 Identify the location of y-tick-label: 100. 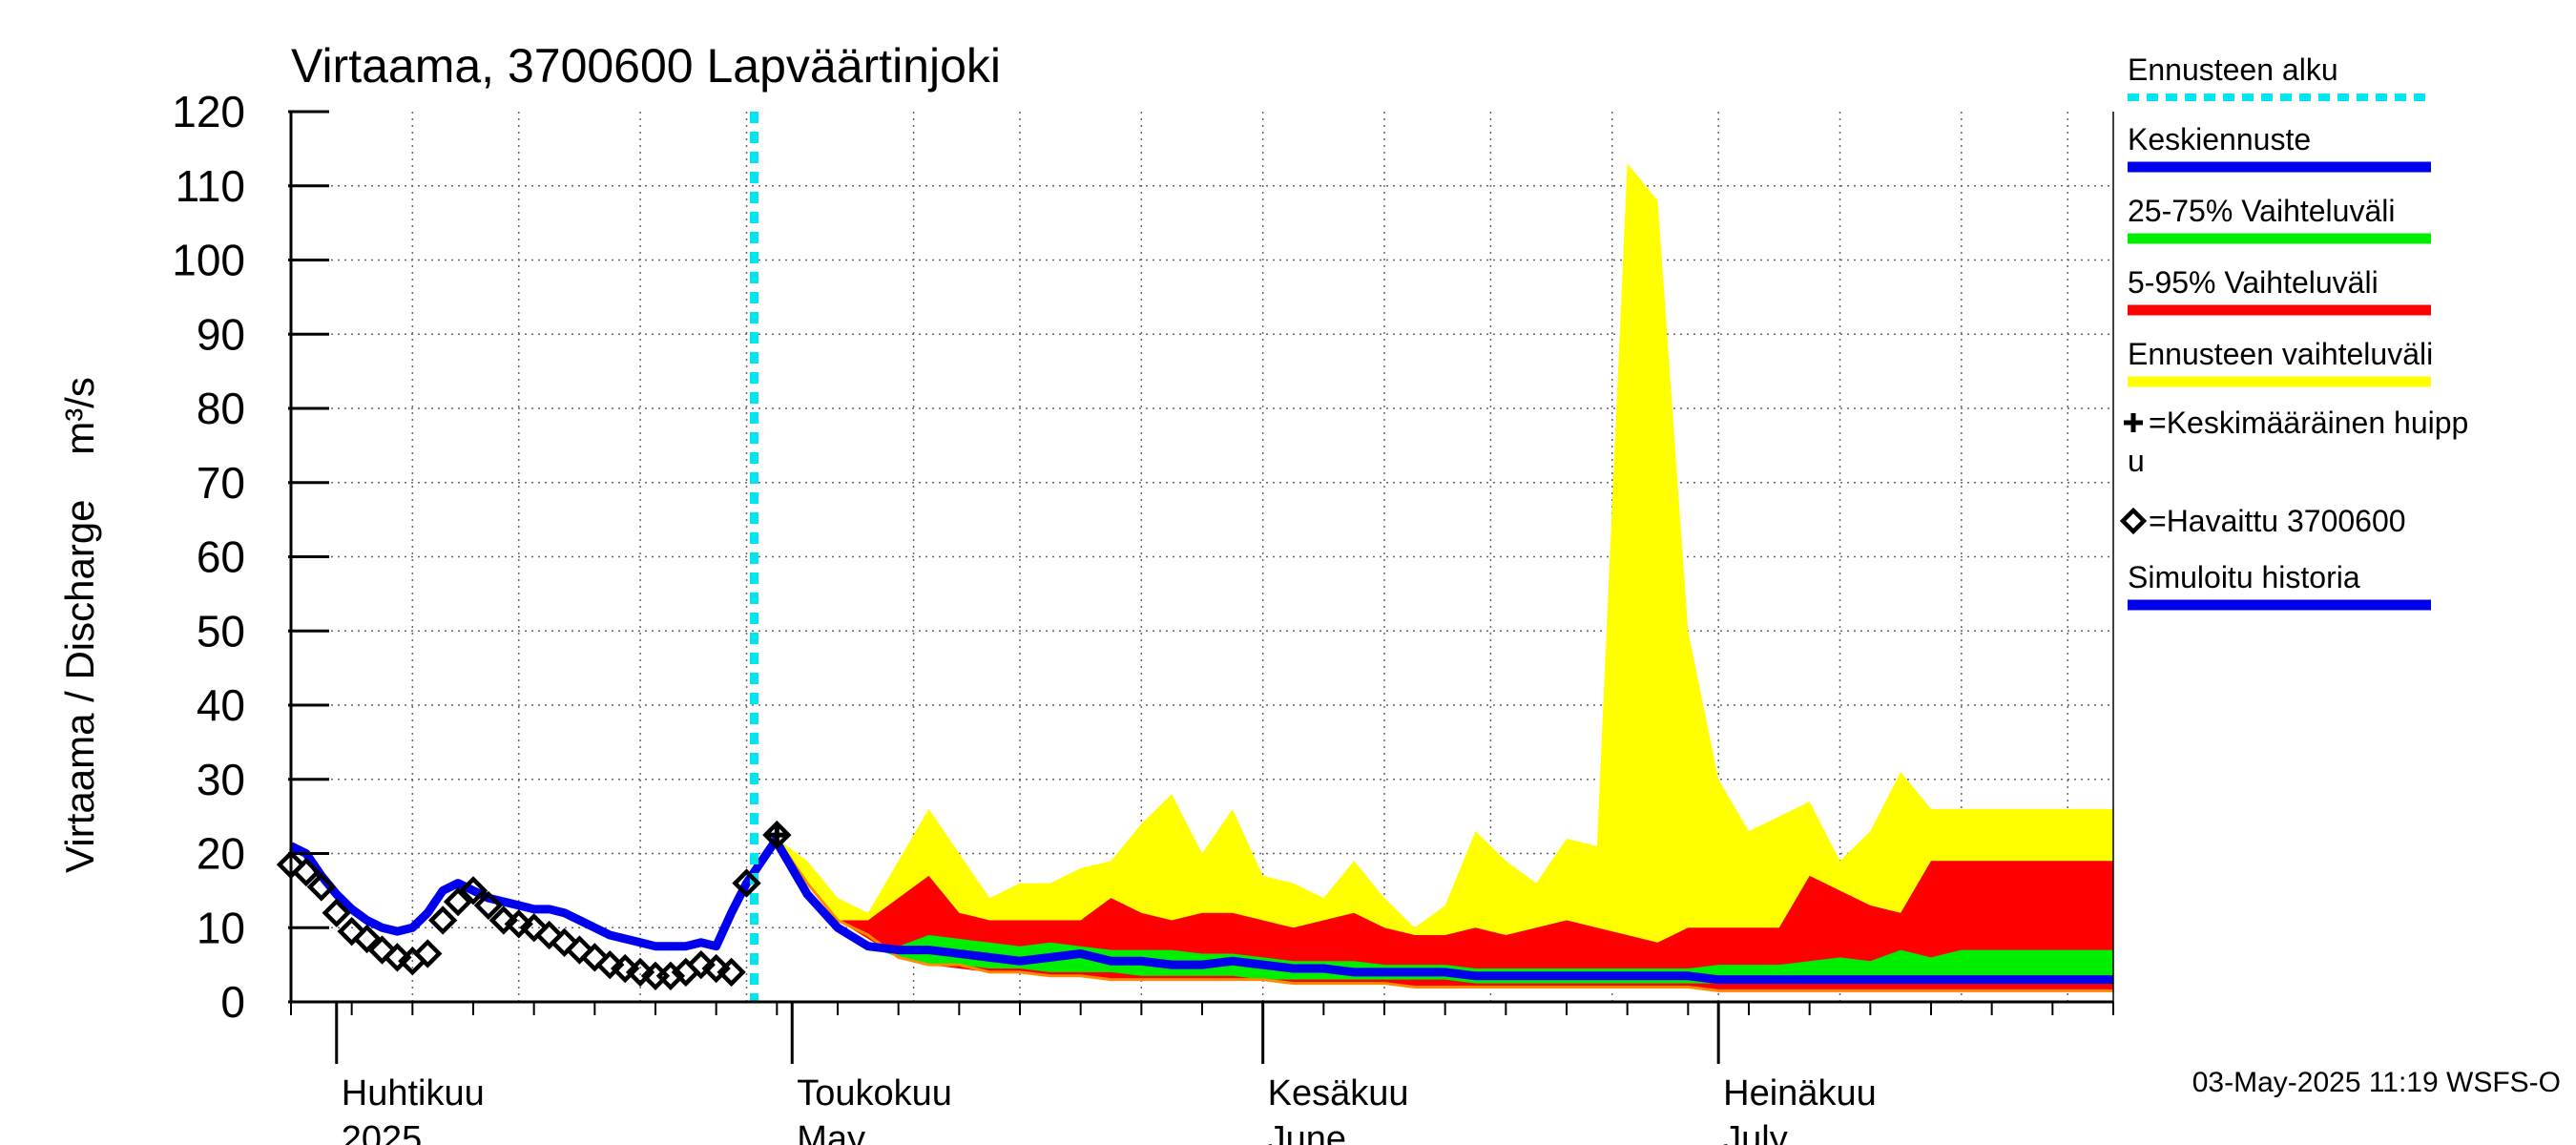
(208, 260).